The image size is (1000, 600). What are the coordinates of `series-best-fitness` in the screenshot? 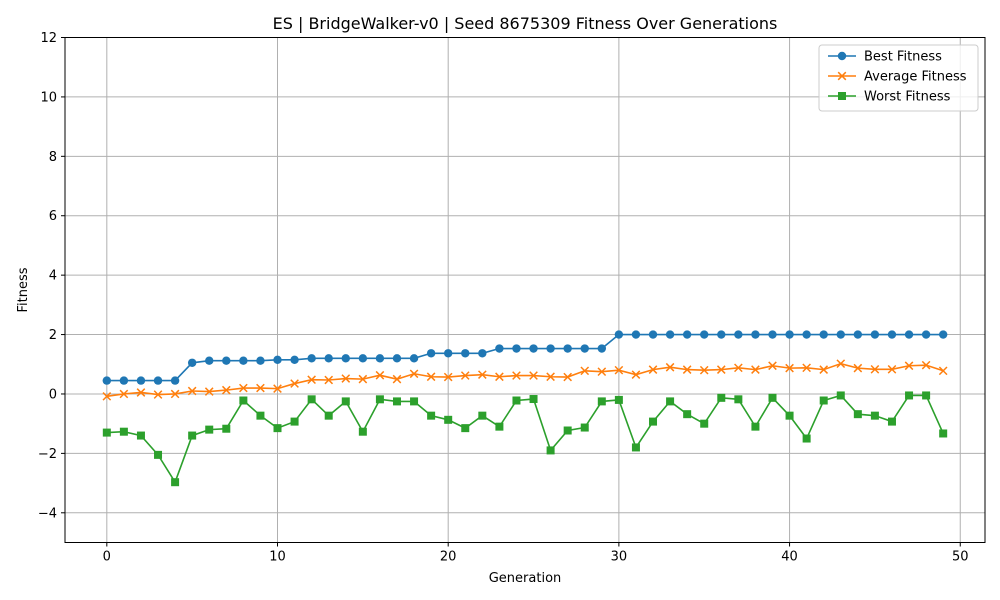 It's located at (525, 357).